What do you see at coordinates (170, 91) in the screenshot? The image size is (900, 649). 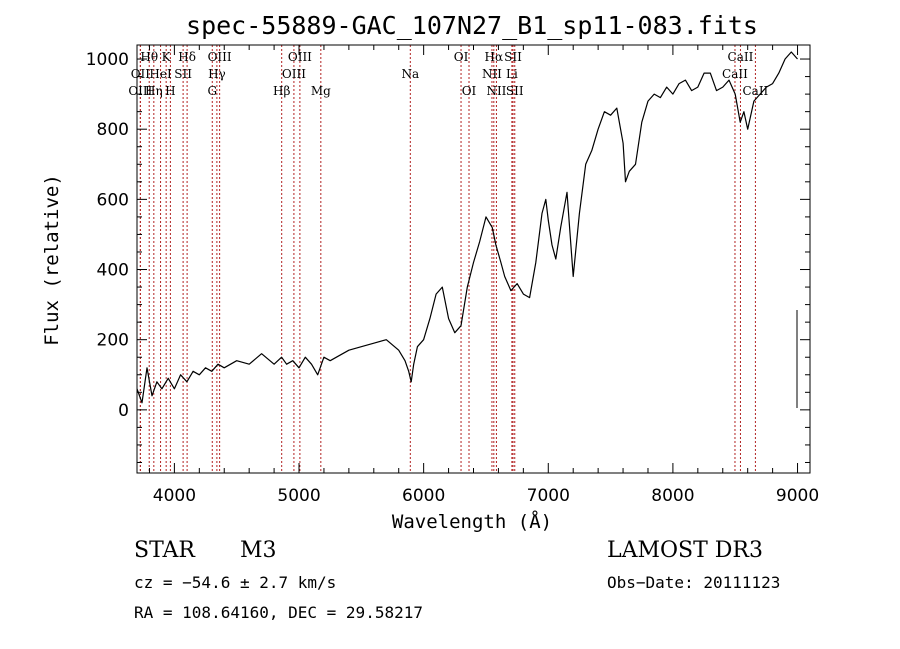 I see `line-marker-label-6: H` at bounding box center [170, 91].